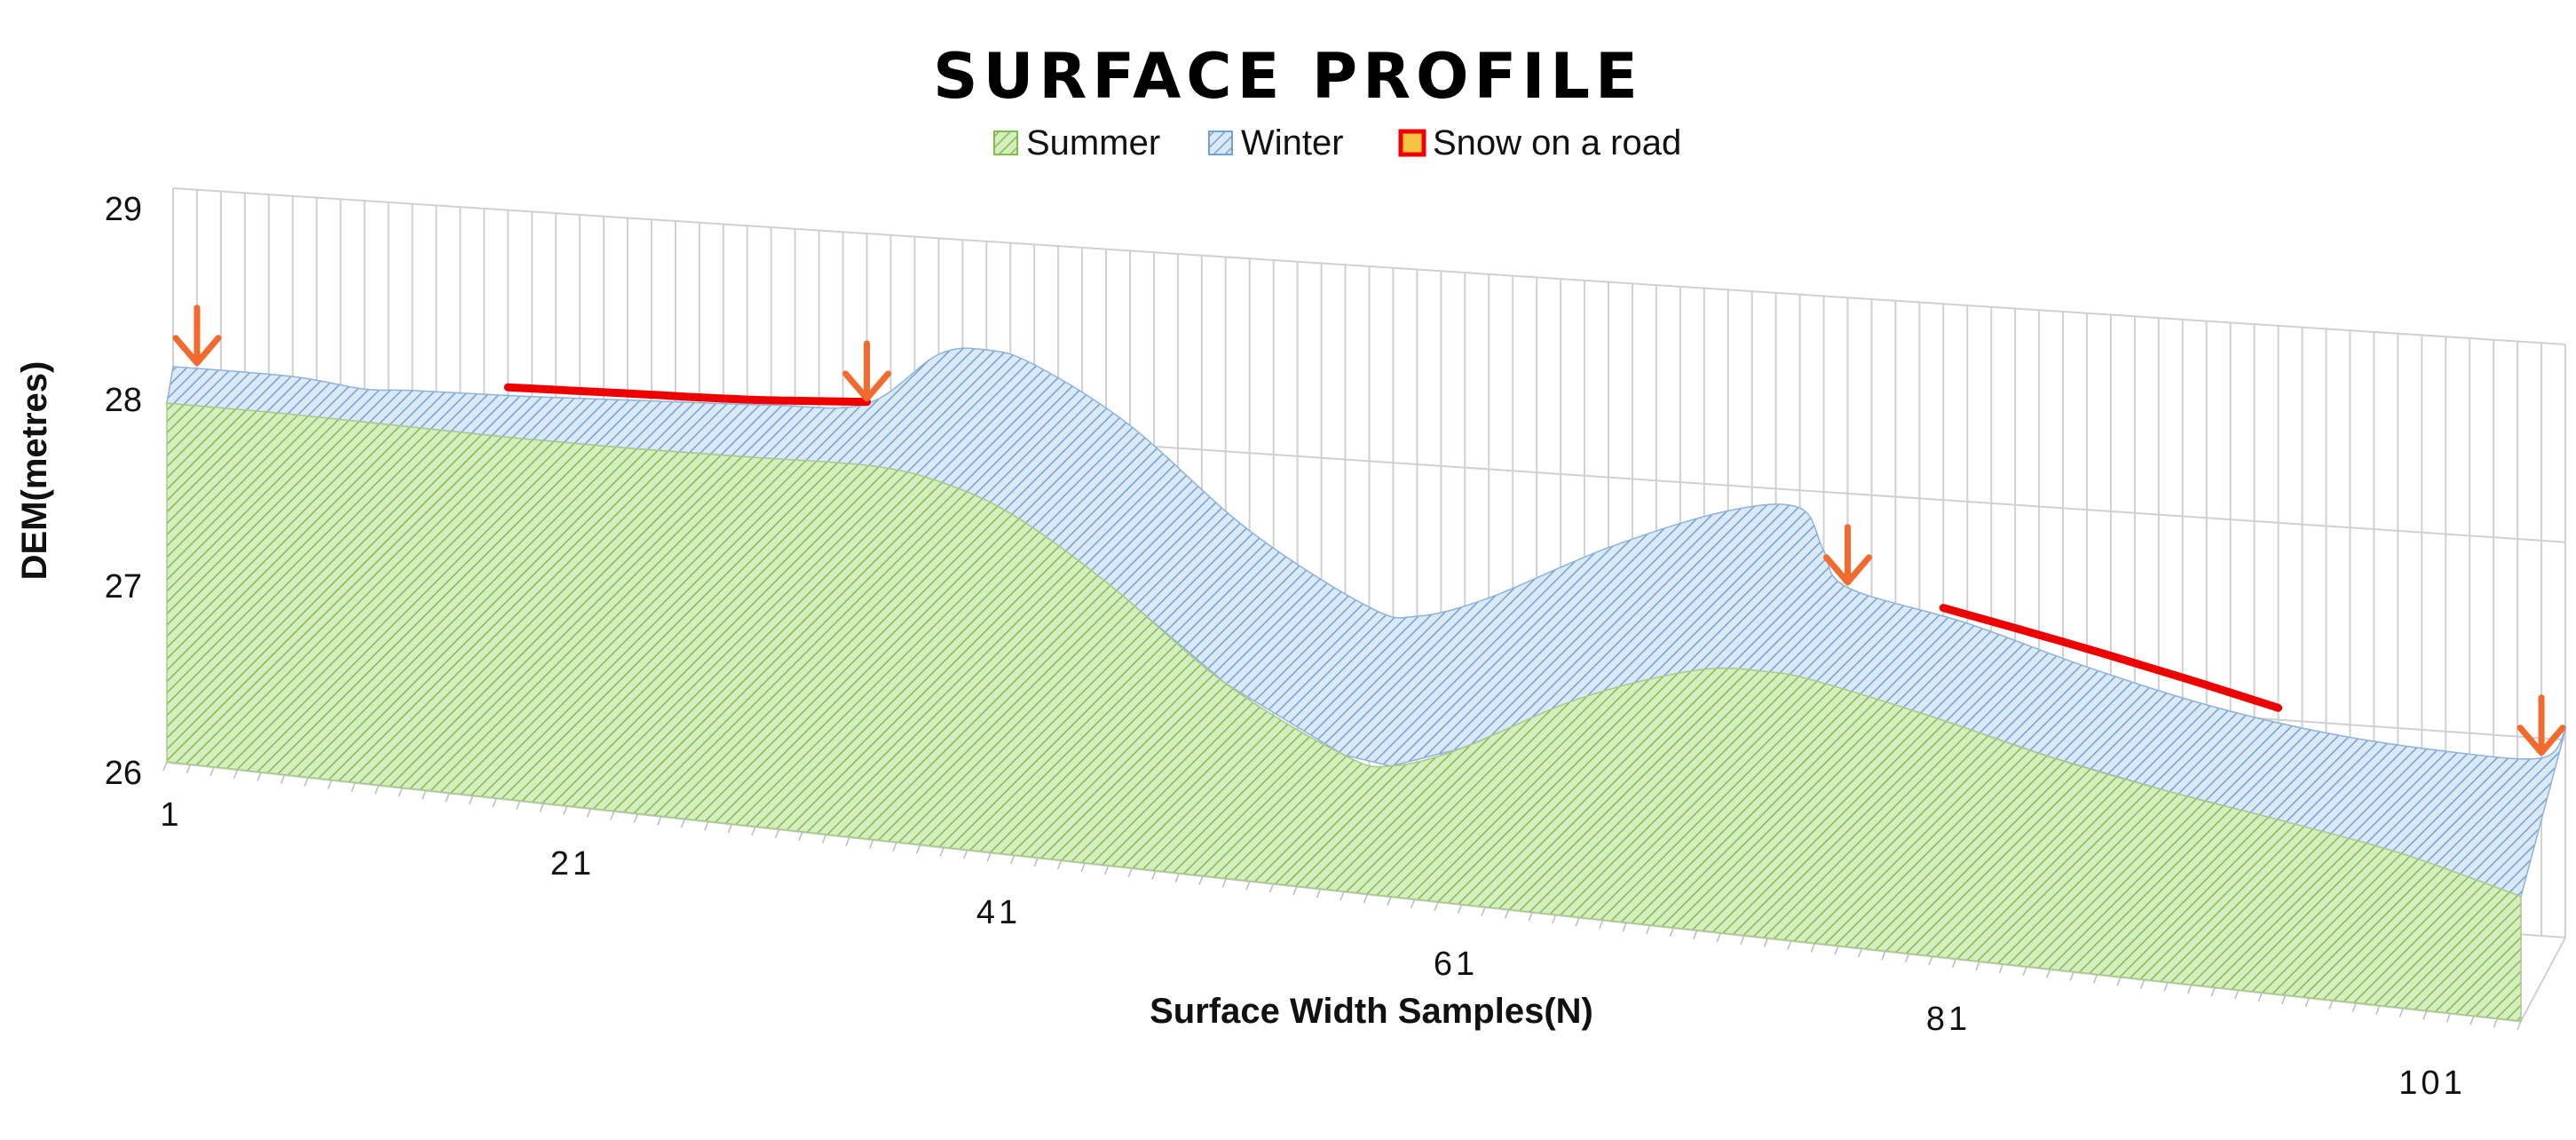  Describe the element at coordinates (1948, 1019) in the screenshot. I see `x-tick-label: 81` at that location.